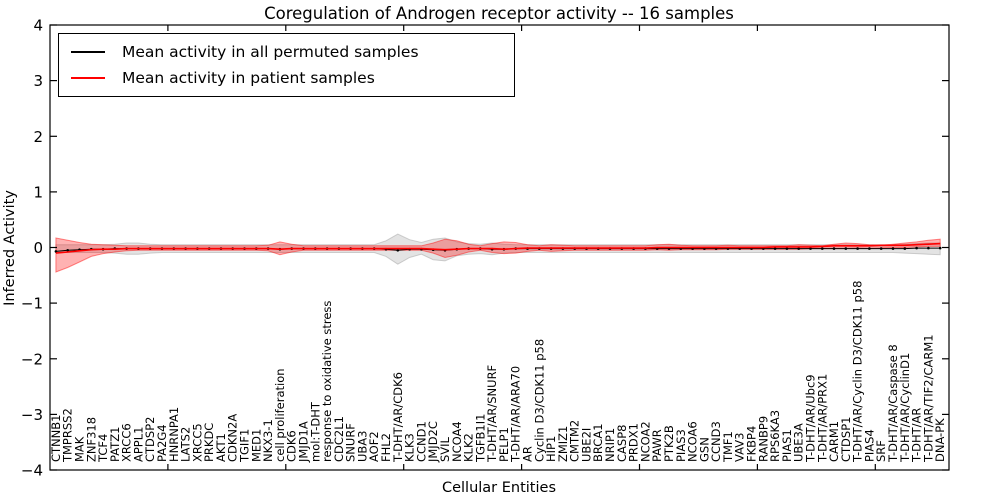  I want to click on x-tick-label: UBE2I, so click(587, 445).